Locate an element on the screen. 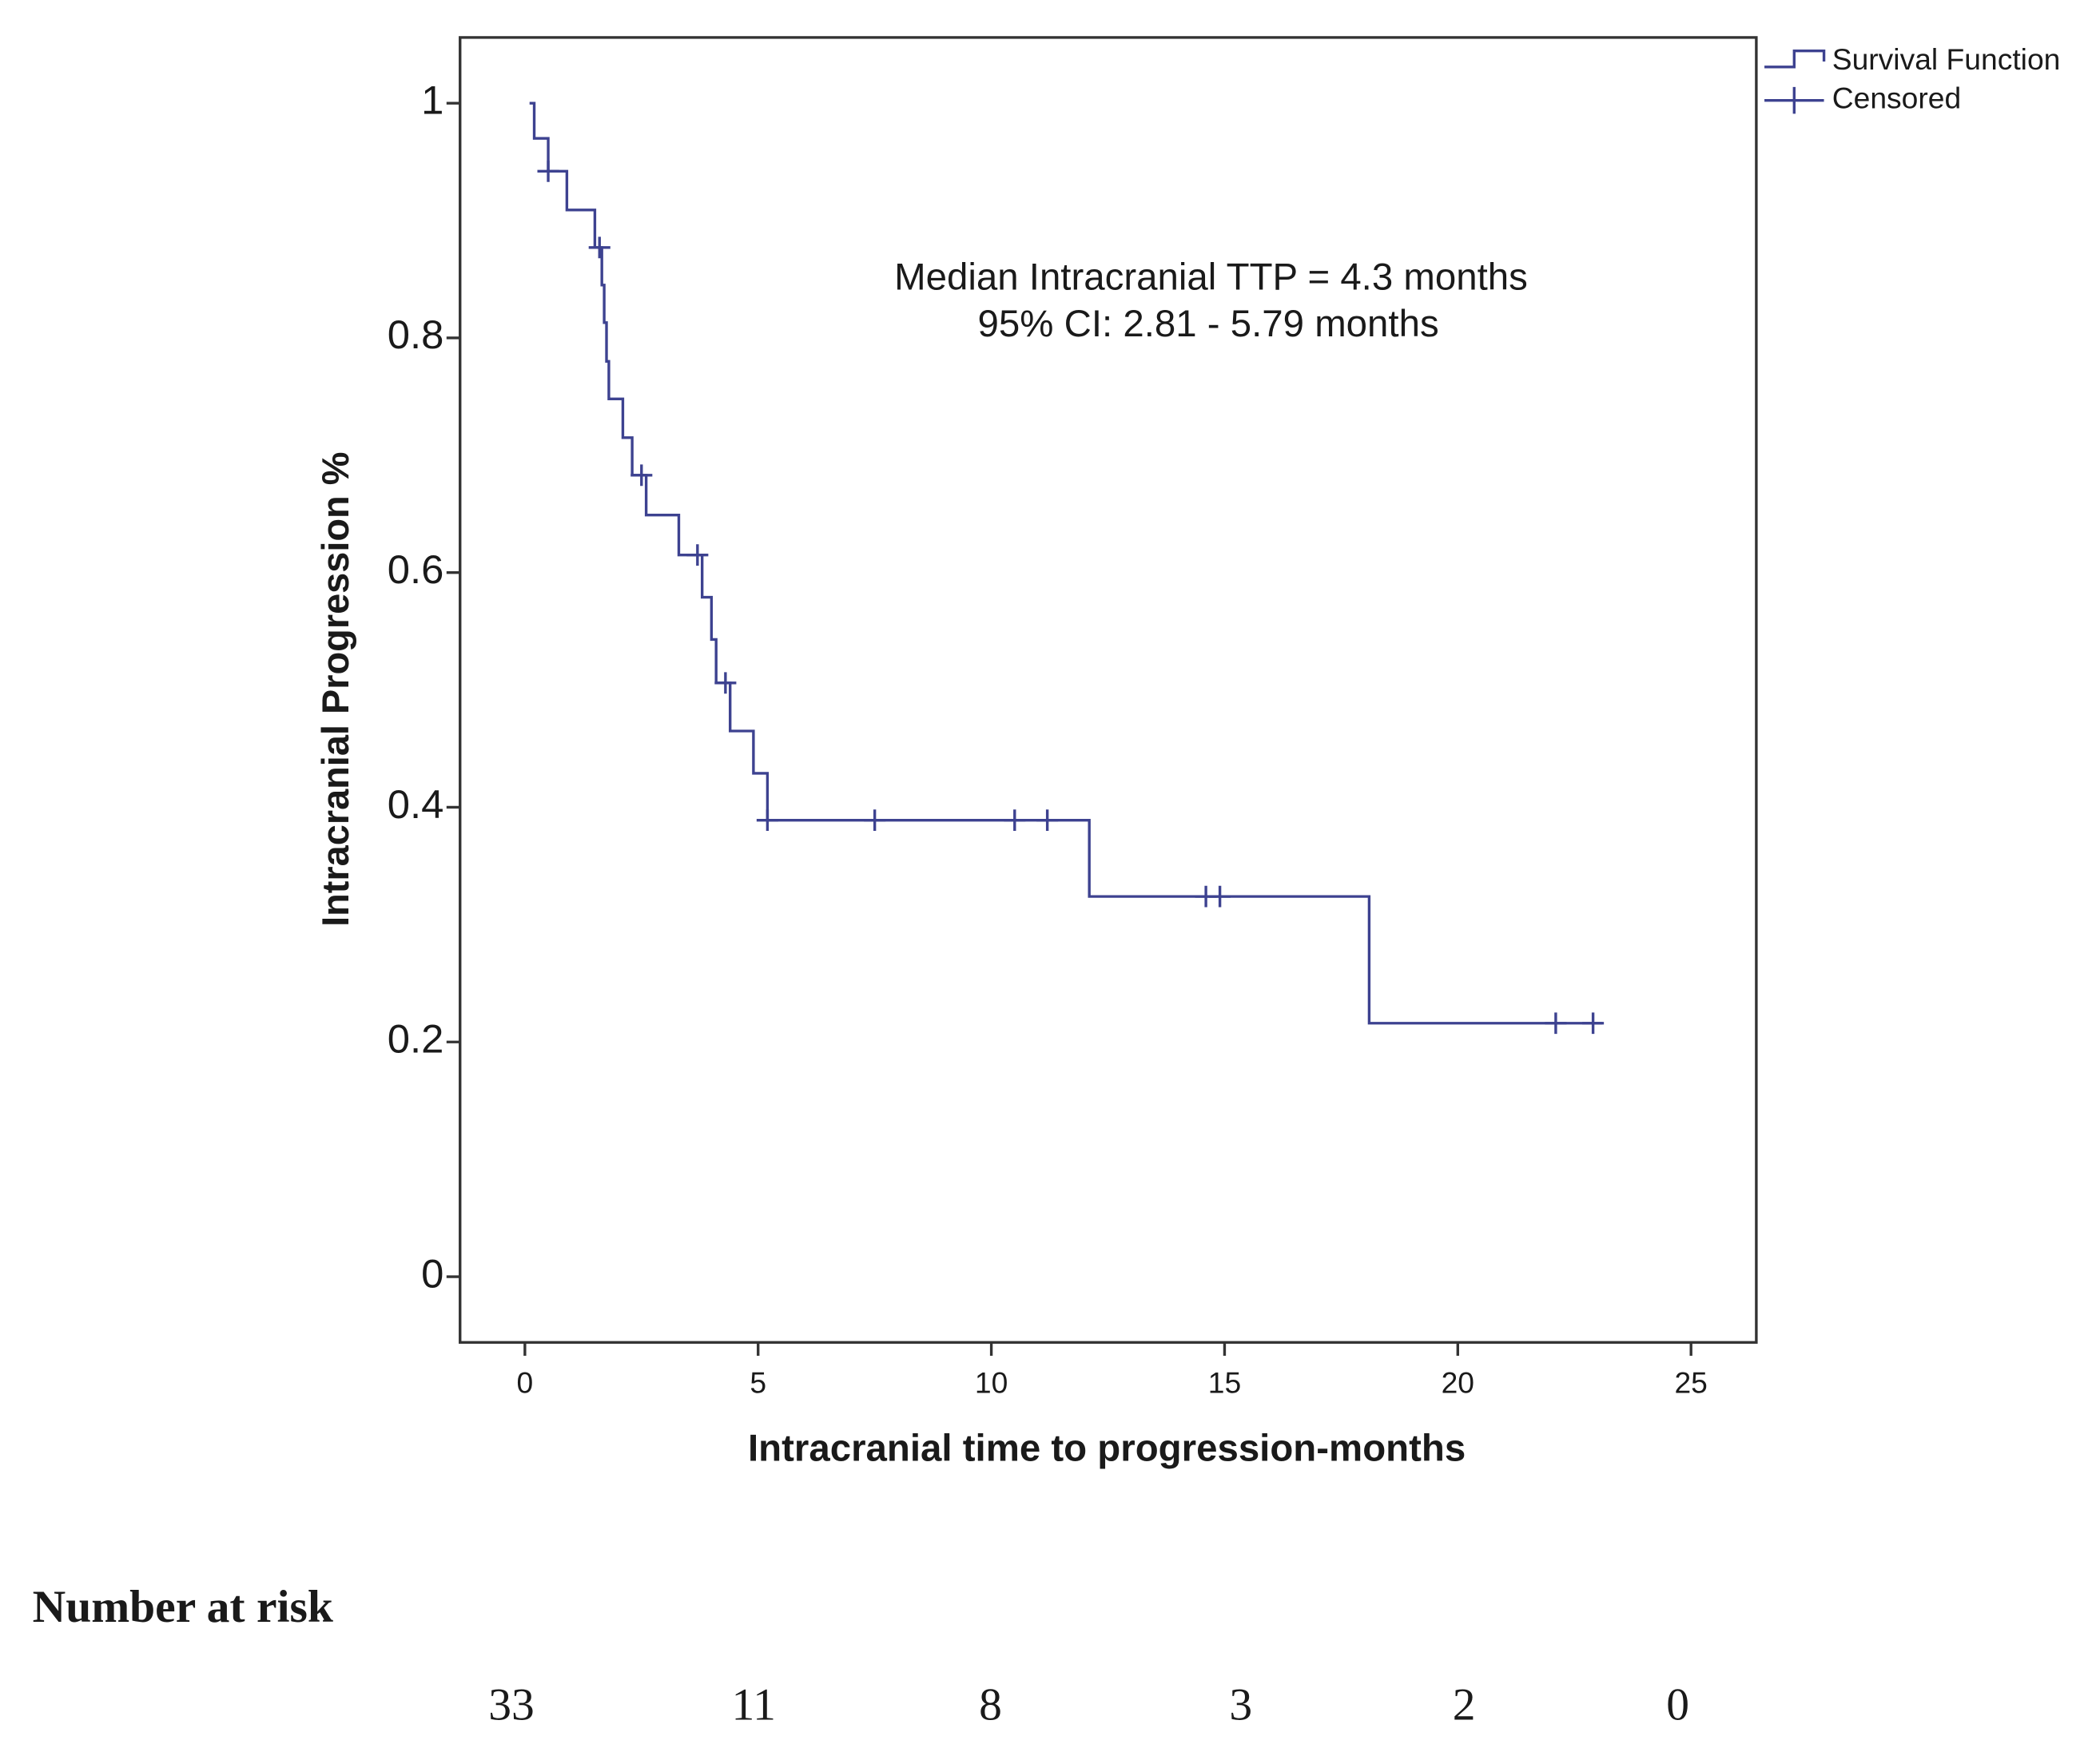 The height and width of the screenshot is (1764, 2100). x-tick-label: 20 is located at coordinates (1458, 1383).